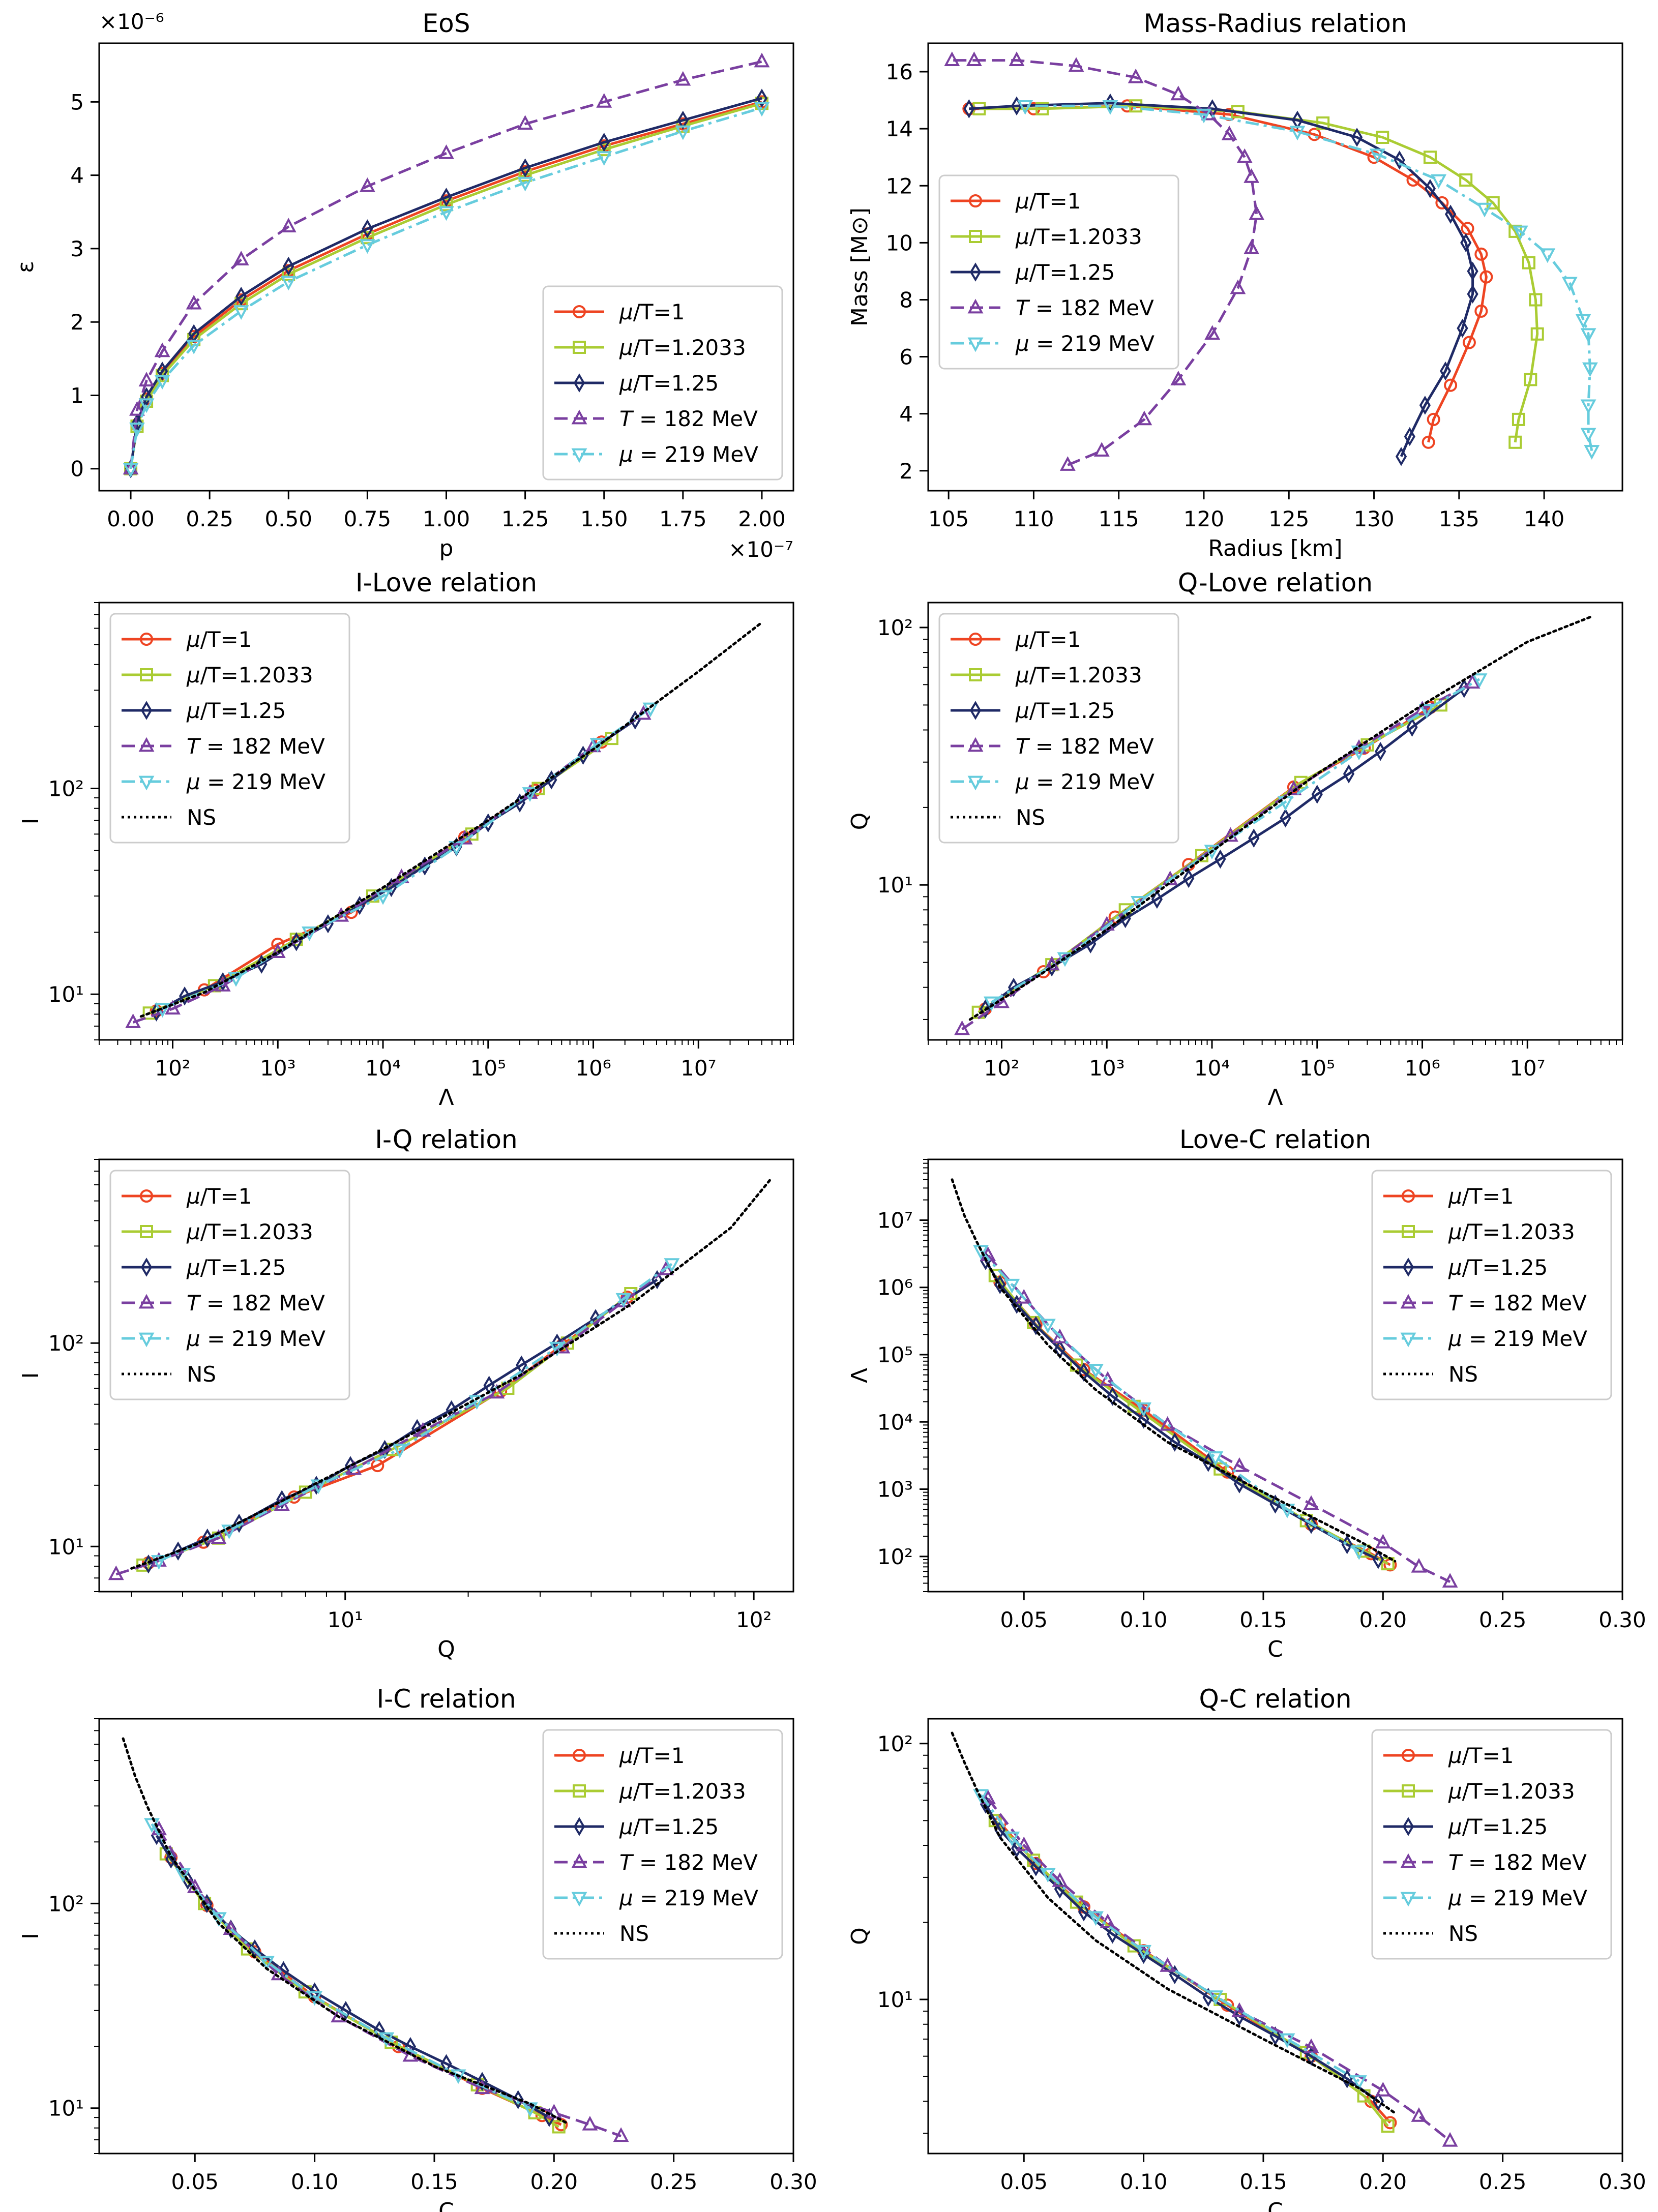  Describe the element at coordinates (219, 1196) in the screenshot. I see `legend-label-a: μ/T=1` at that location.